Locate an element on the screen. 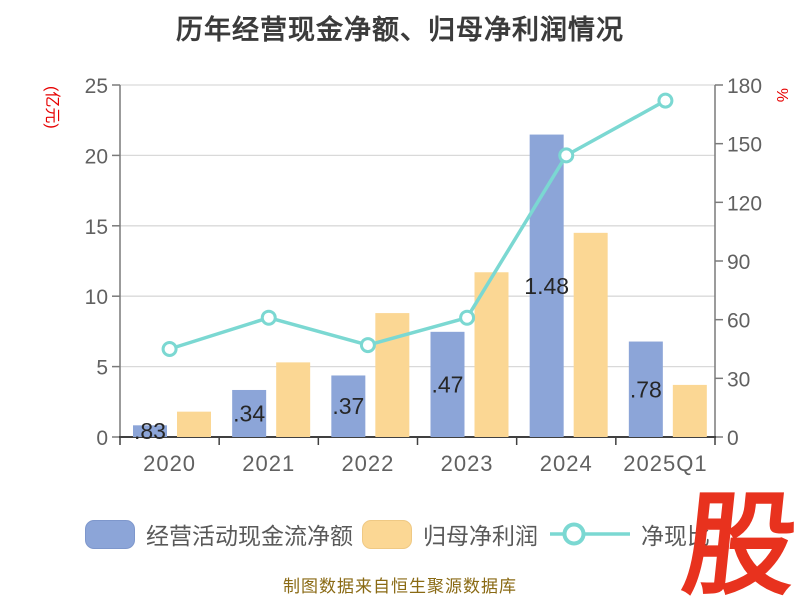 The width and height of the screenshot is (800, 600). bar-net-profit-2022 is located at coordinates (392, 375).